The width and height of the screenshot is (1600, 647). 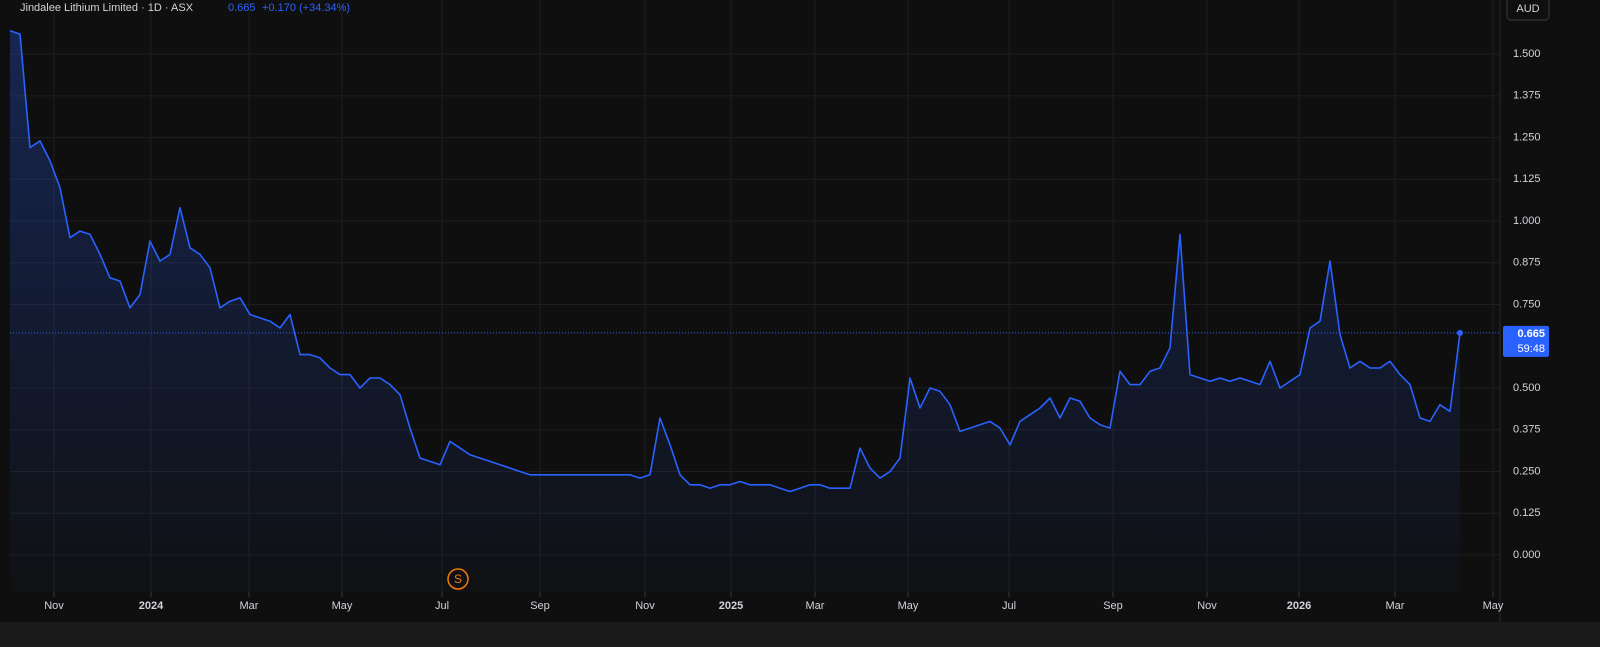 What do you see at coordinates (1527, 263) in the screenshot?
I see `y-tick-label: 0.875` at bounding box center [1527, 263].